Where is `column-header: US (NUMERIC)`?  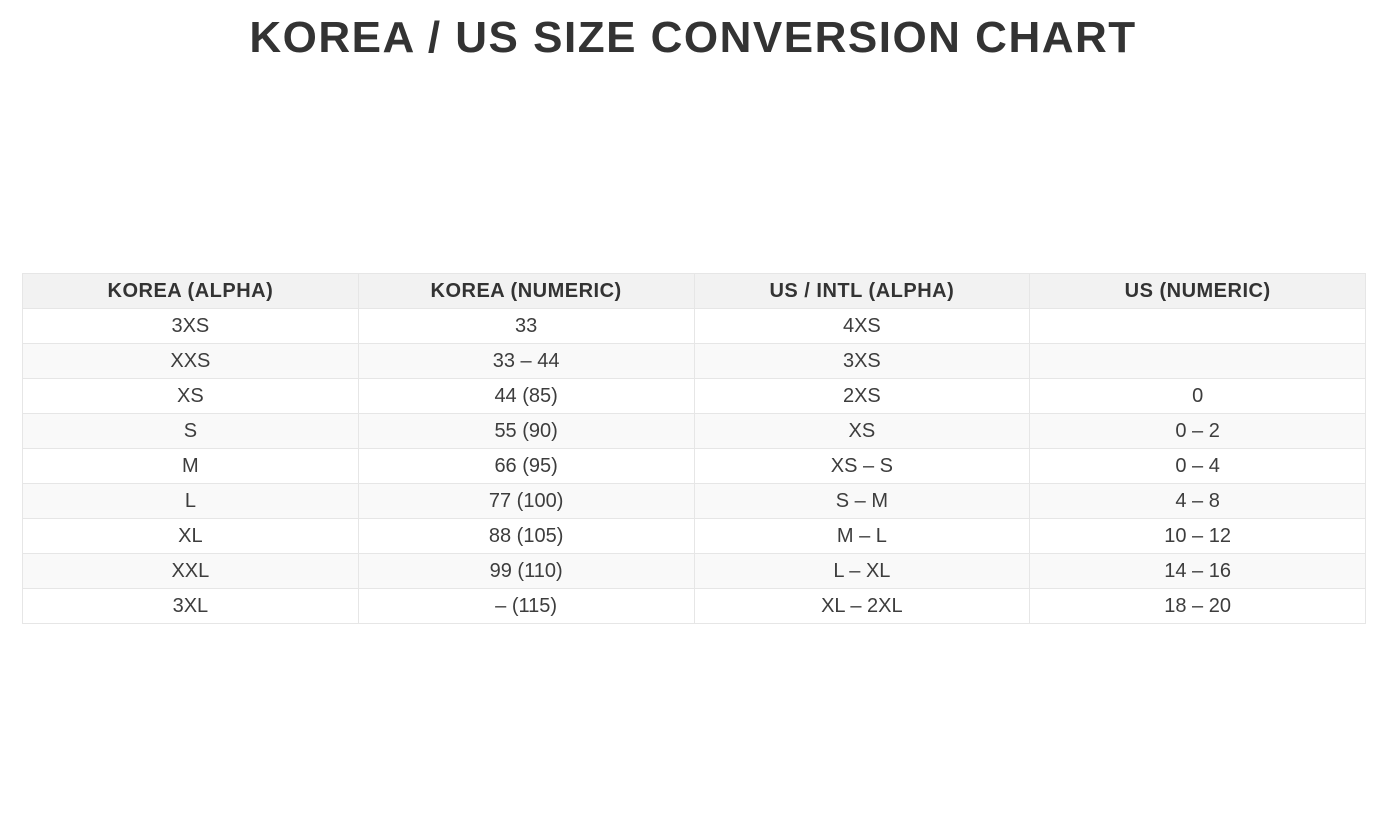
column-header: US (NUMERIC) is located at coordinates (1197, 291).